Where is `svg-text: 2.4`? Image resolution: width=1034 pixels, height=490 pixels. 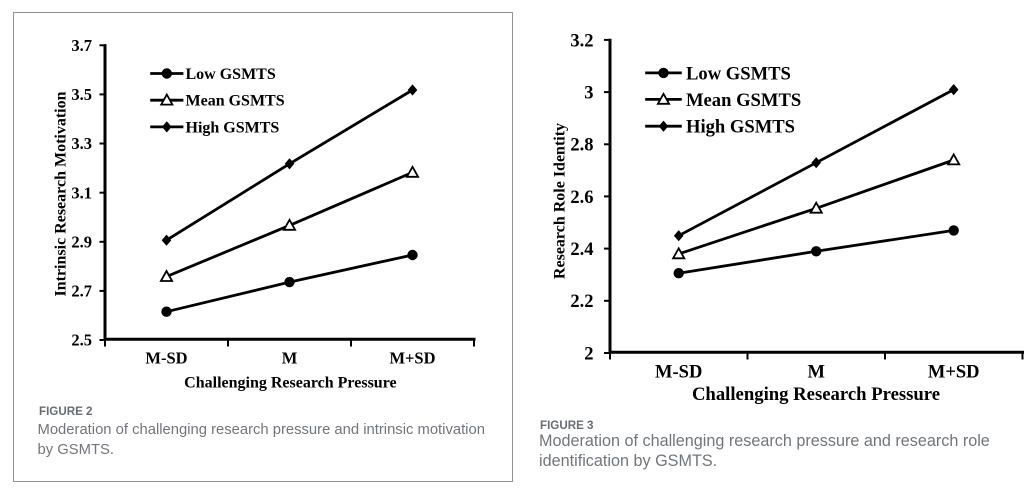
svg-text: 2.4 is located at coordinates (581, 250).